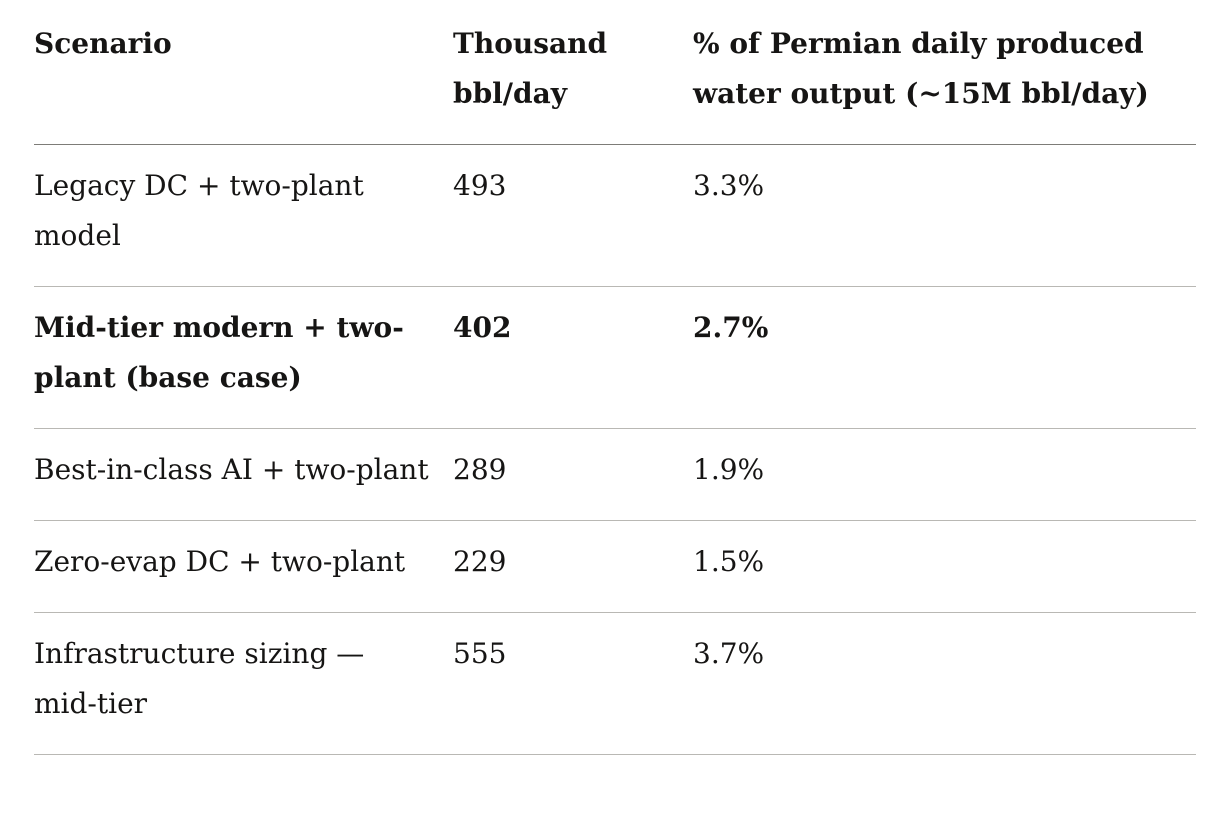 The image size is (1216, 832). I want to click on scenario-cell: Mid-tier modern + two-plant (base case), so click(243, 357).